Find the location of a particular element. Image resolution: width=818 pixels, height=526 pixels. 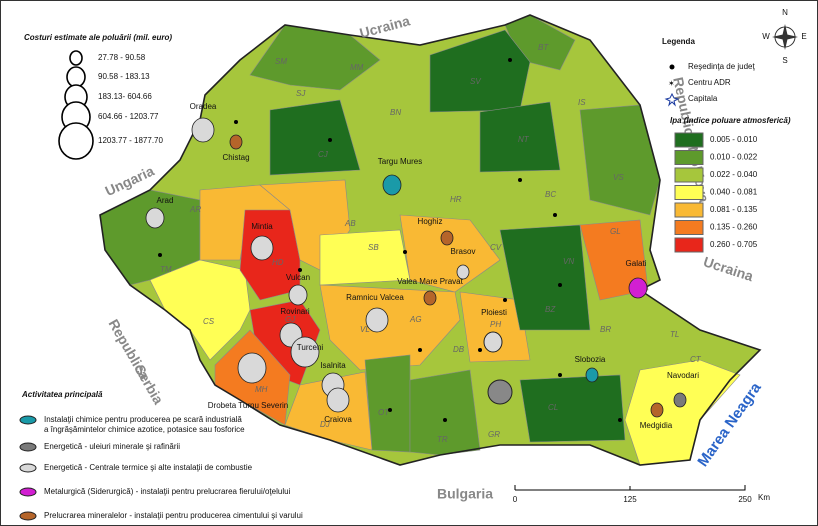

compass-letter: E is located at coordinates (803, 36).